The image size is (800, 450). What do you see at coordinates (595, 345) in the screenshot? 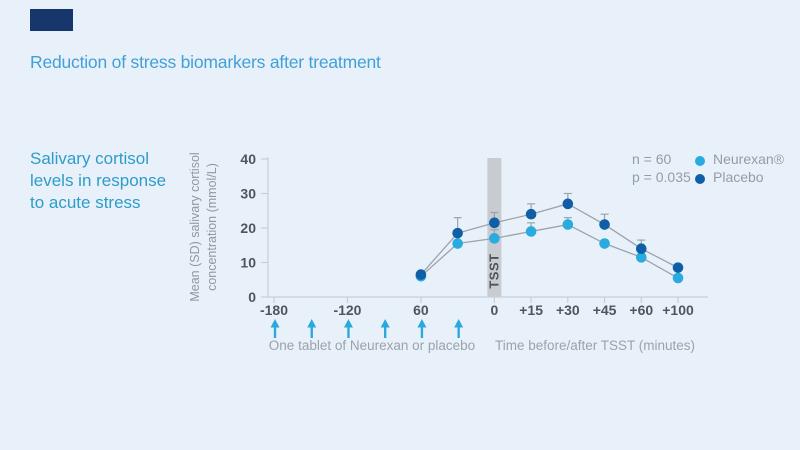
I see `time-axis-caption: Time before/after TSST (minutes)` at bounding box center [595, 345].